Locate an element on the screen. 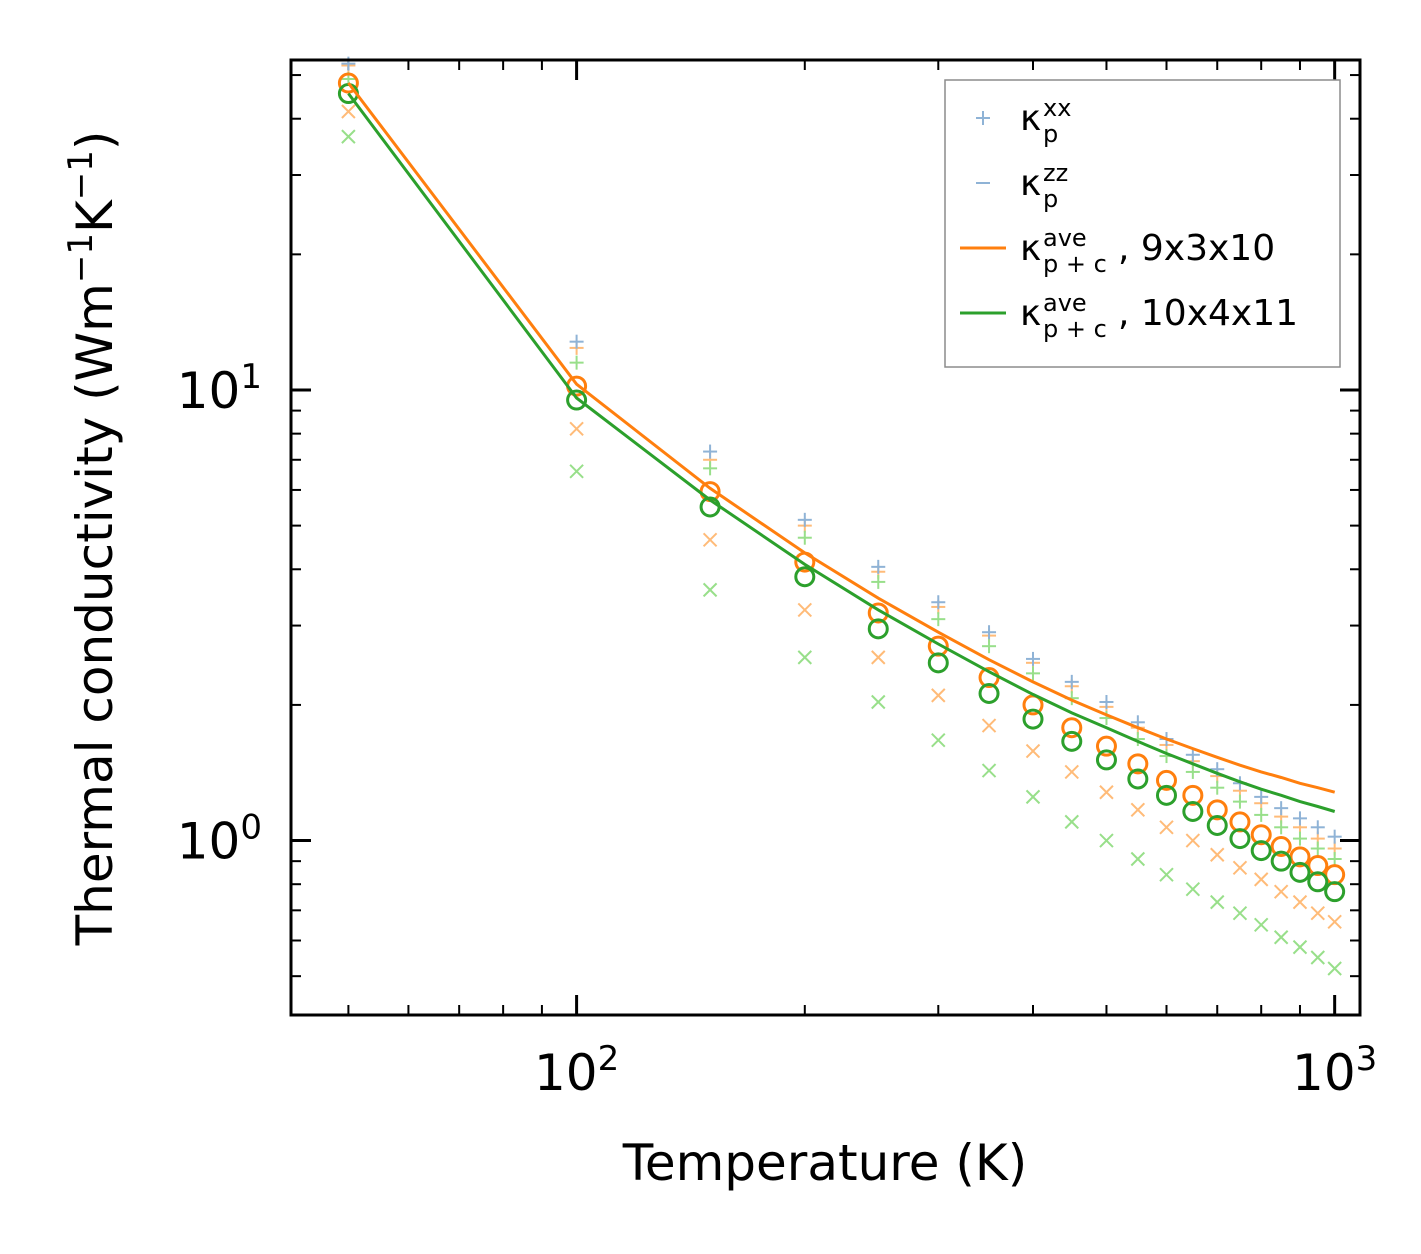  x-tick-label-exp: 2 is located at coordinates (609, 1059).